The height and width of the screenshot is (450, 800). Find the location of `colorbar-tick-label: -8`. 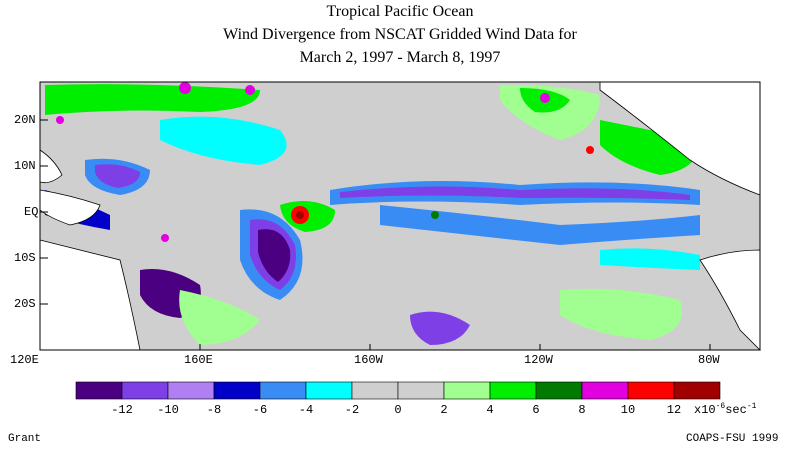

colorbar-tick-label: -8 is located at coordinates (214, 410).